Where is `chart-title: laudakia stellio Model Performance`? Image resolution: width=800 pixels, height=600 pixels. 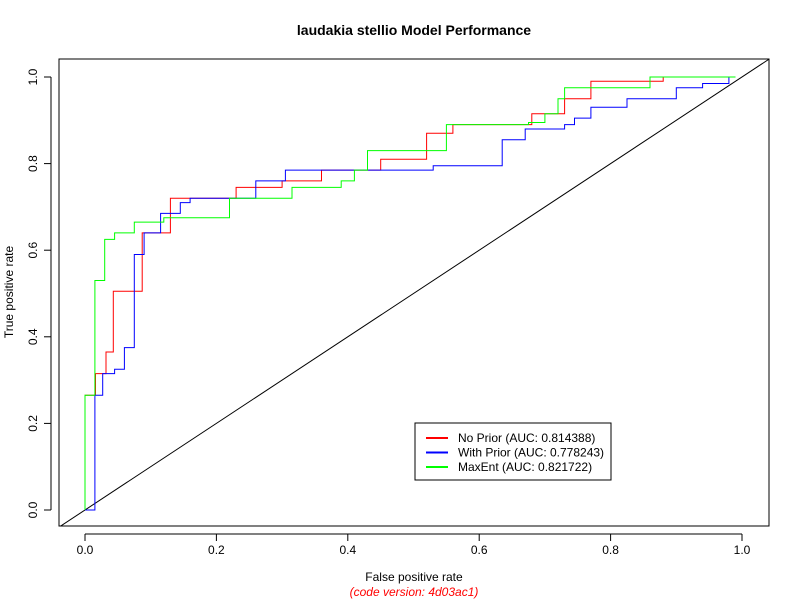
chart-title: laudakia stellio Model Performance is located at coordinates (414, 30).